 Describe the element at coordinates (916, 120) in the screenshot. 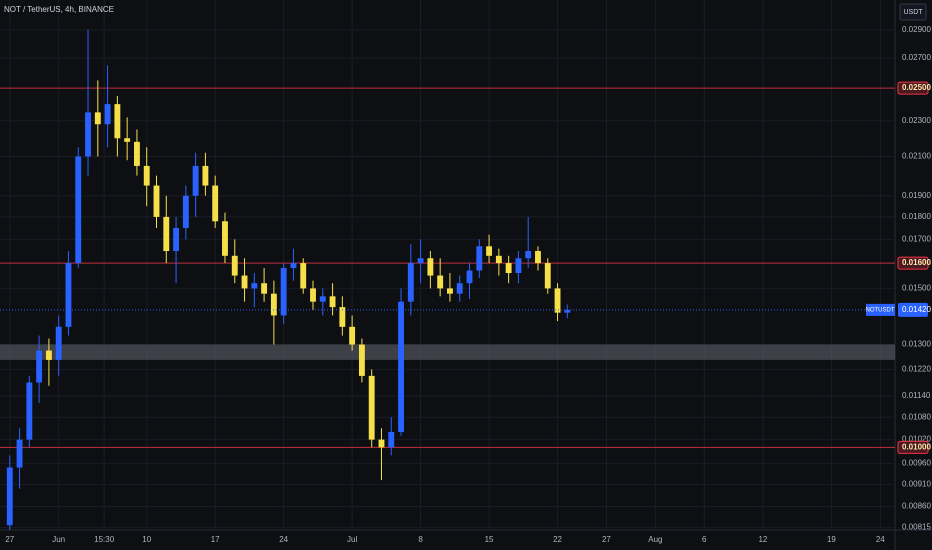

I see `y-tick-label: 0.02300` at that location.